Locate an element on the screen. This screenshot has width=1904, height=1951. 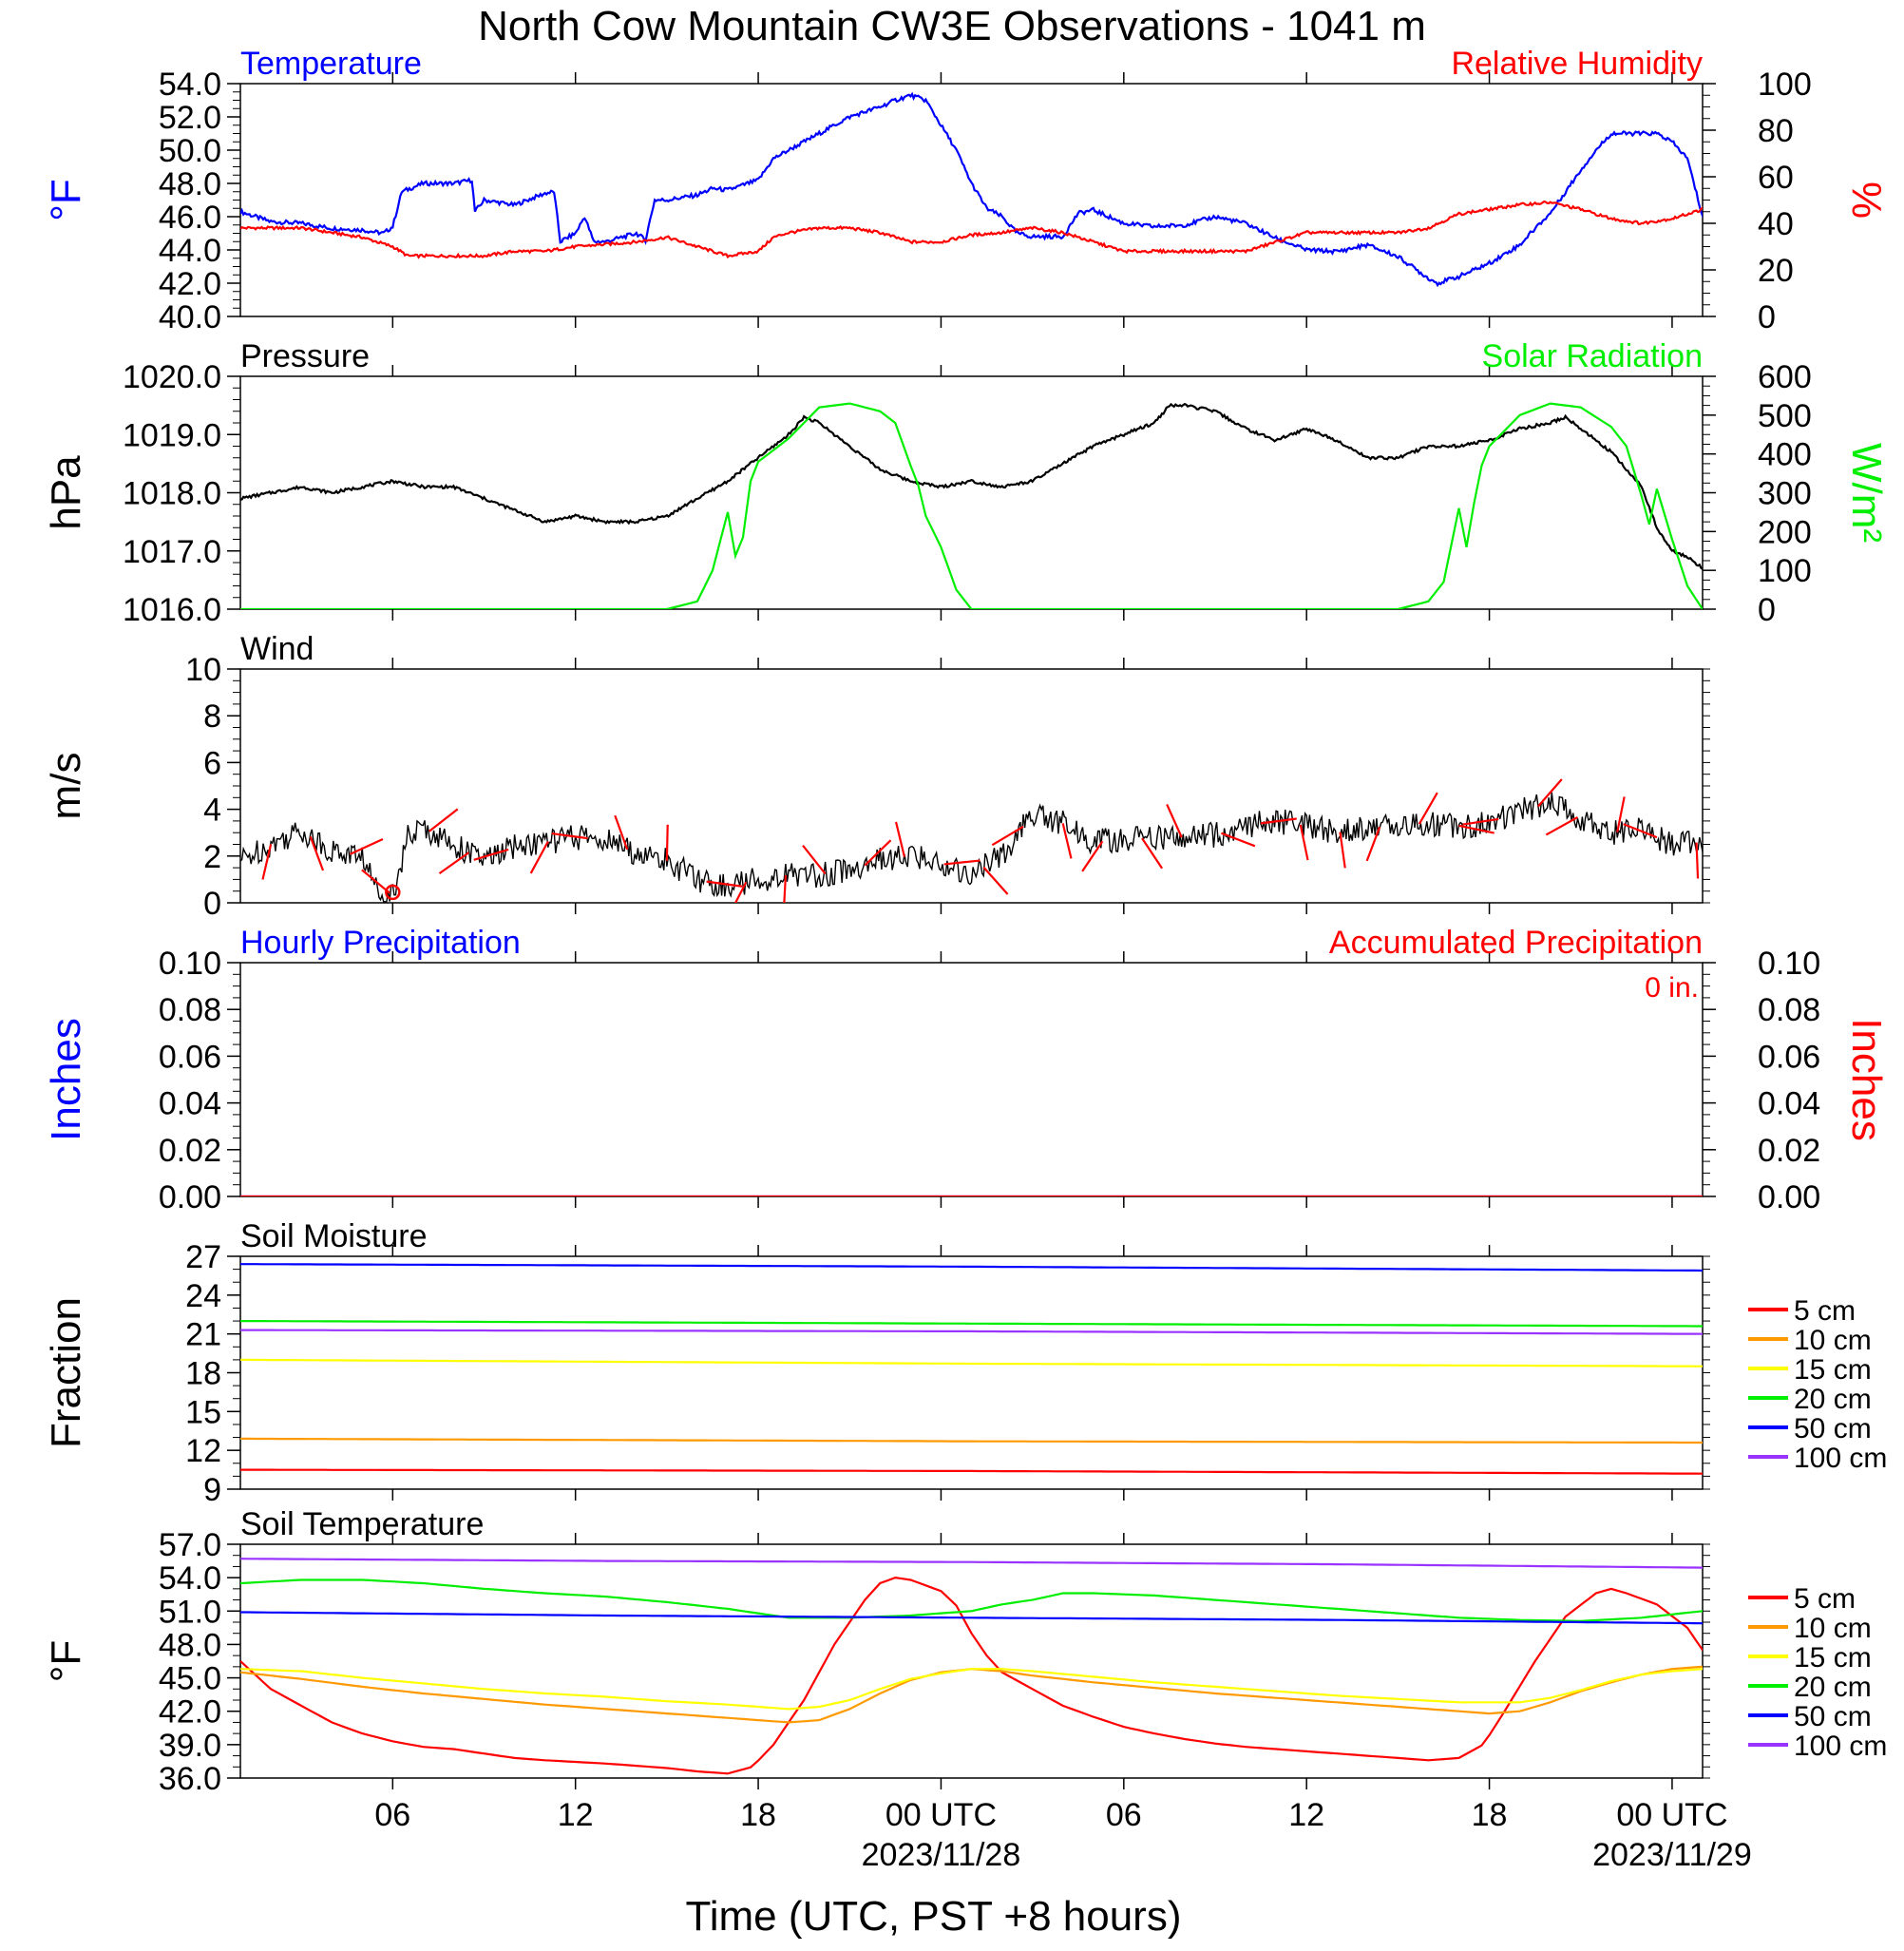
y-tick-label: 51.0 is located at coordinates (190, 1612).